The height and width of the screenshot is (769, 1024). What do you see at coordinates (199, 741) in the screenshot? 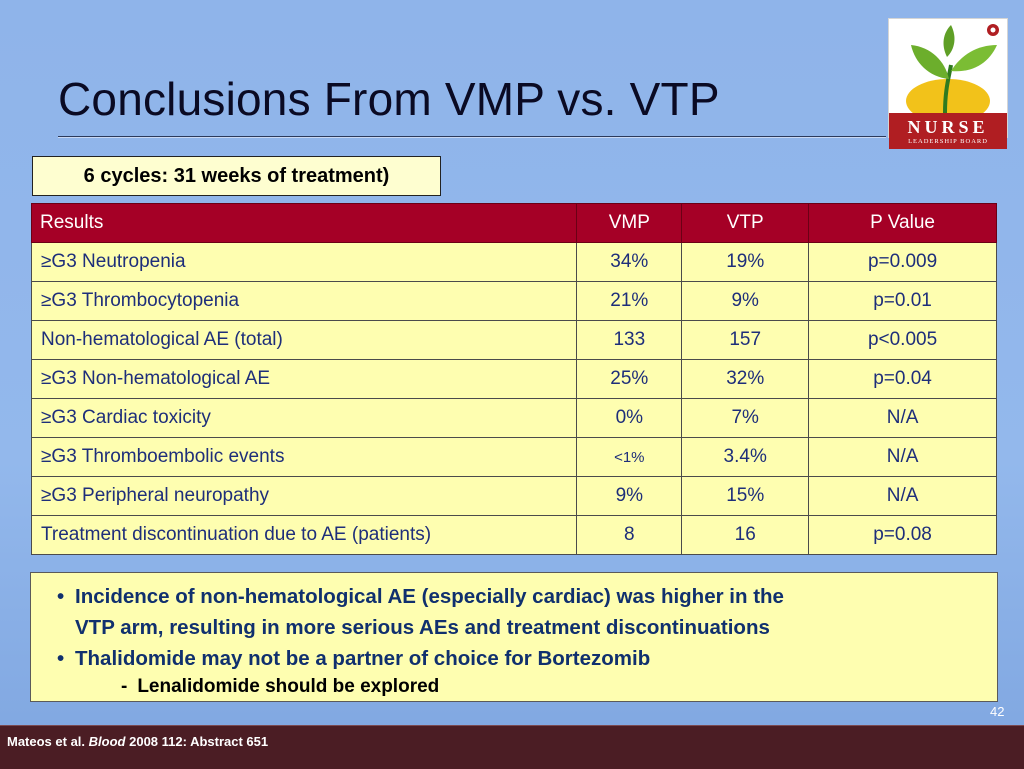
I see `citation-reference: 2008 112: Abstract 651` at bounding box center [199, 741].